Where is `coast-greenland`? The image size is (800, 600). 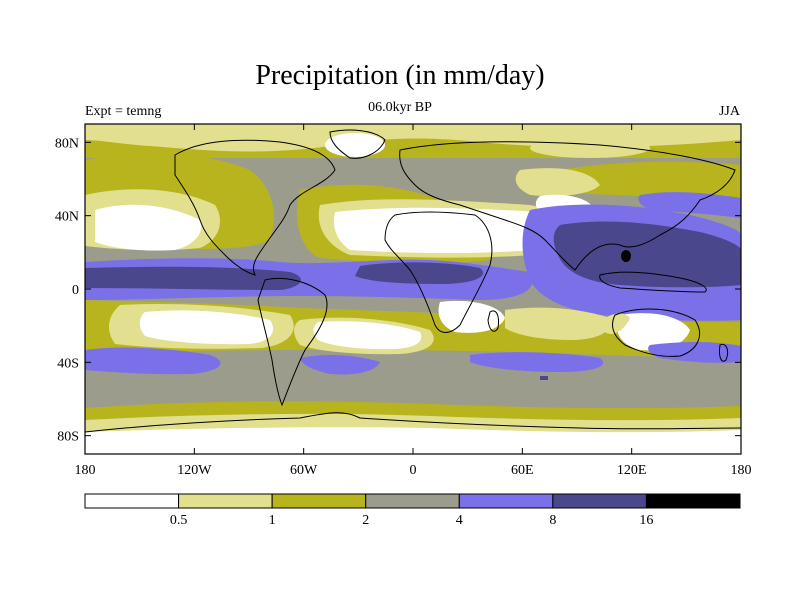
coast-greenland is located at coordinates (357, 144).